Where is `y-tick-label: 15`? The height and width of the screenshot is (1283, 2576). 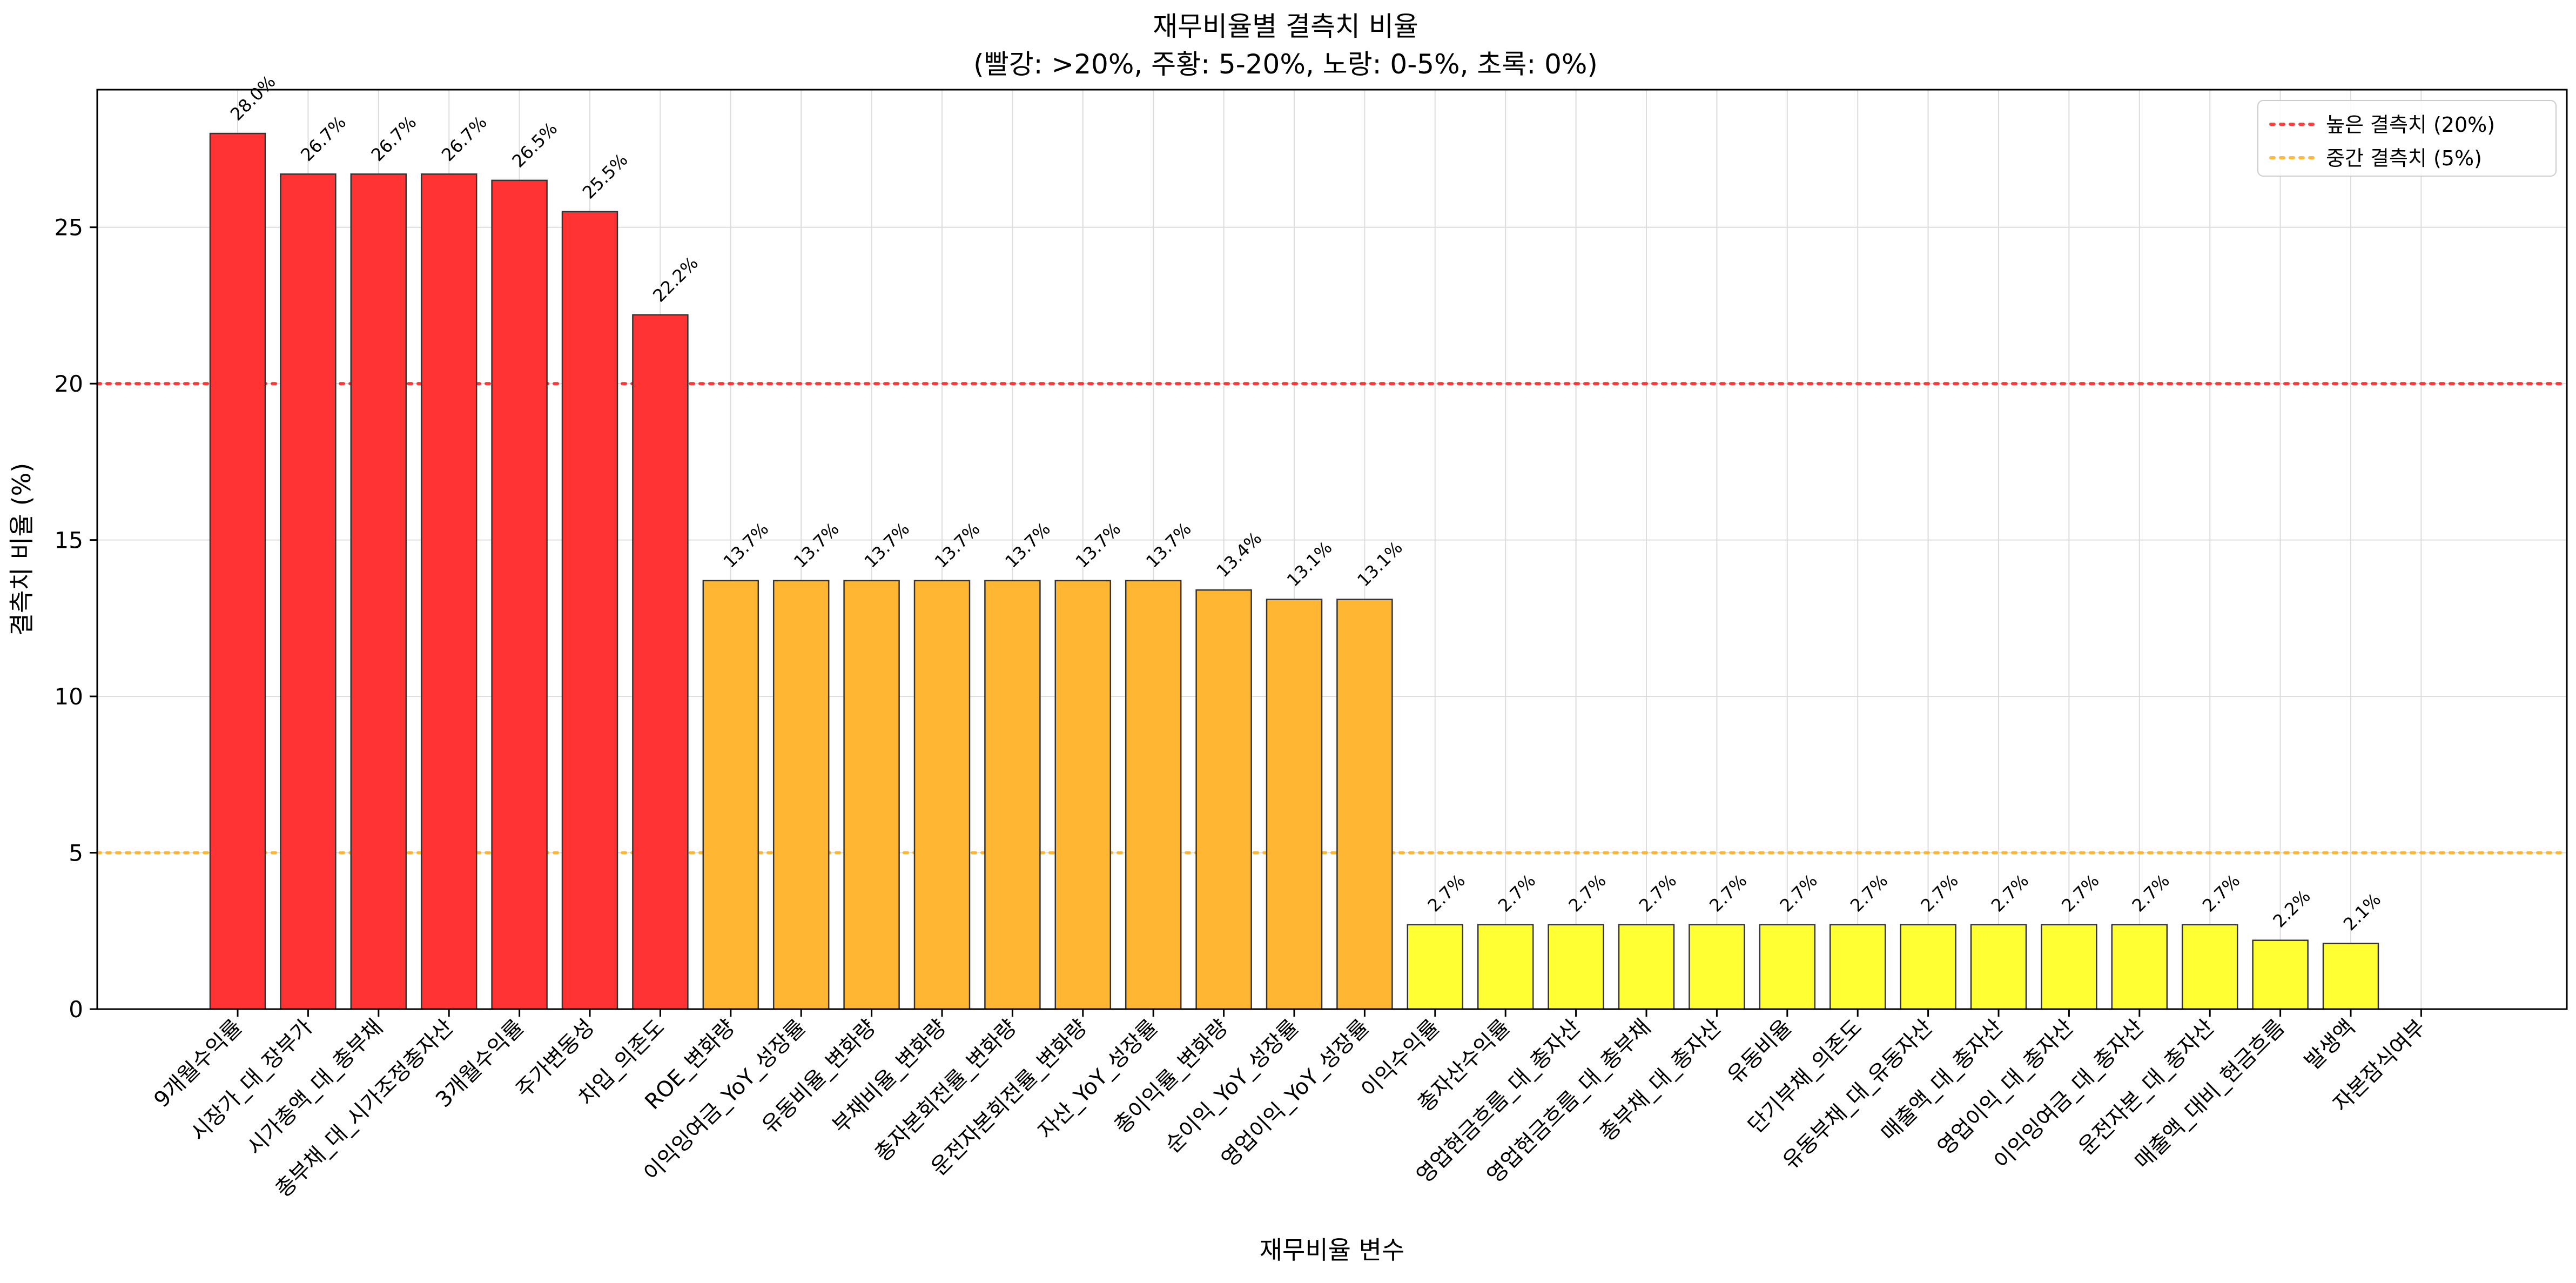
y-tick-label: 15 is located at coordinates (69, 540).